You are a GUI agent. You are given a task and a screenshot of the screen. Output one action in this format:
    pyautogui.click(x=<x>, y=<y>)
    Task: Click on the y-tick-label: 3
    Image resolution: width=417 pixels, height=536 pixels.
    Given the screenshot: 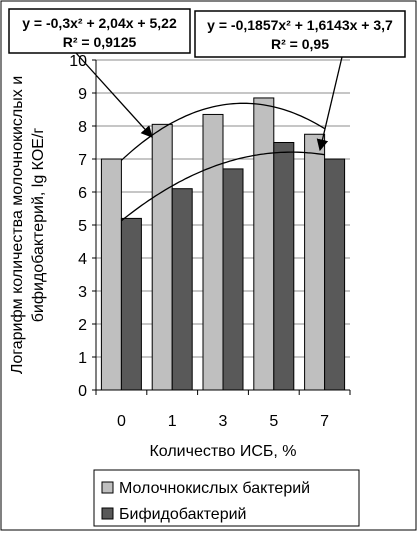 What is the action you would take?
    pyautogui.click(x=82, y=292)
    